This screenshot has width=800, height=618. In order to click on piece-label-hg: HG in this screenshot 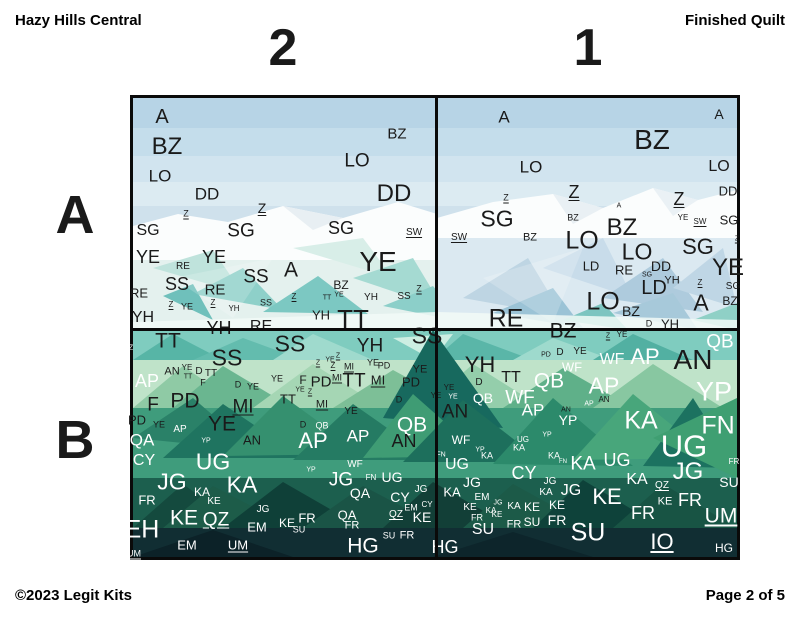, I will do `click(445, 547)`.